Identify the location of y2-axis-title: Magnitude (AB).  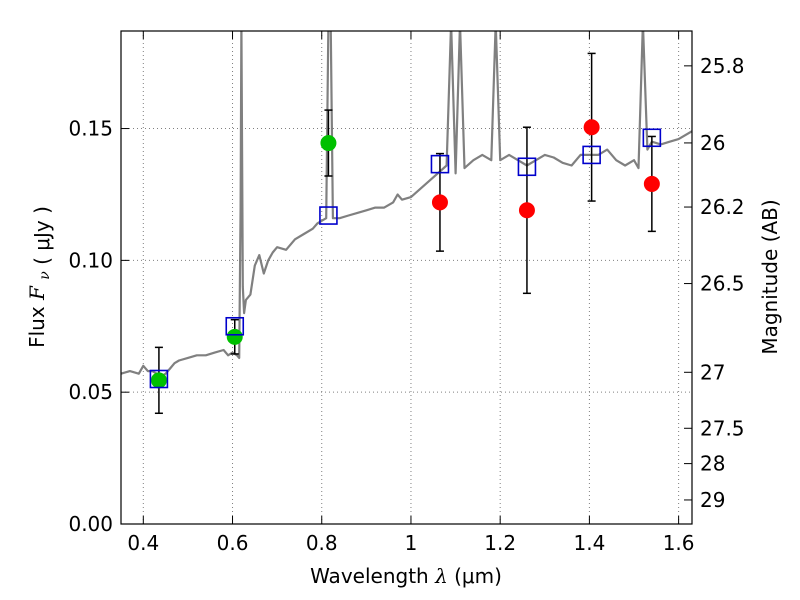
(770, 276).